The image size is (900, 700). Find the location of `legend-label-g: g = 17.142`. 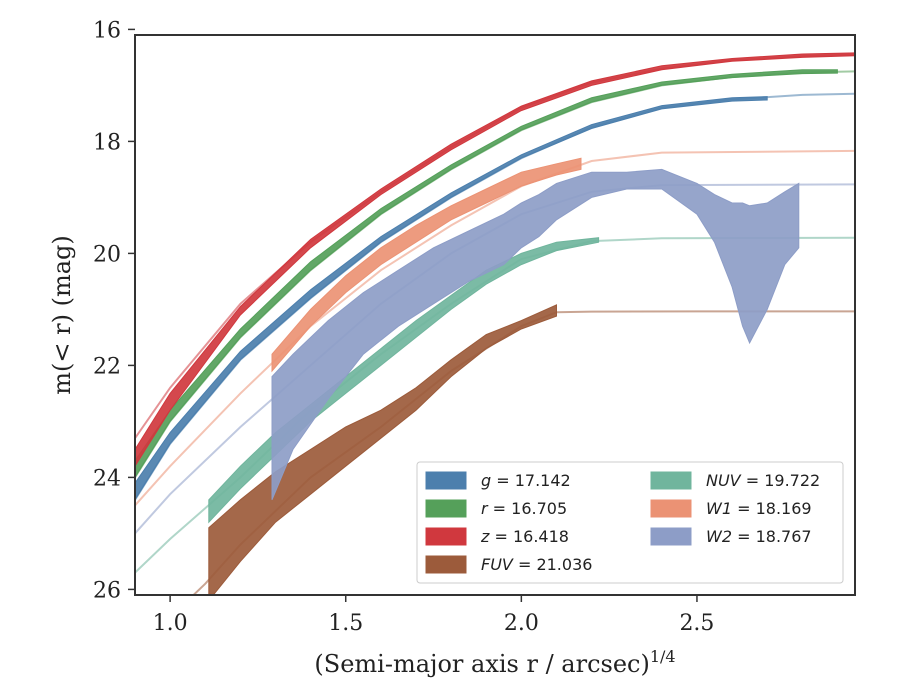

legend-label-g: g = 17.142 is located at coordinates (526, 480).